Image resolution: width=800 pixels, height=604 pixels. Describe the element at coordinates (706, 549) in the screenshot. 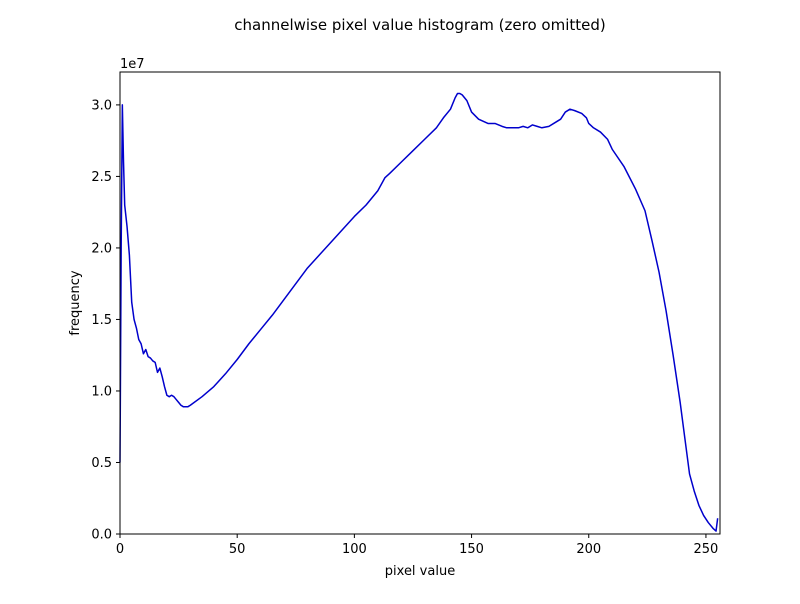

I see `x-tick-label: 250` at that location.